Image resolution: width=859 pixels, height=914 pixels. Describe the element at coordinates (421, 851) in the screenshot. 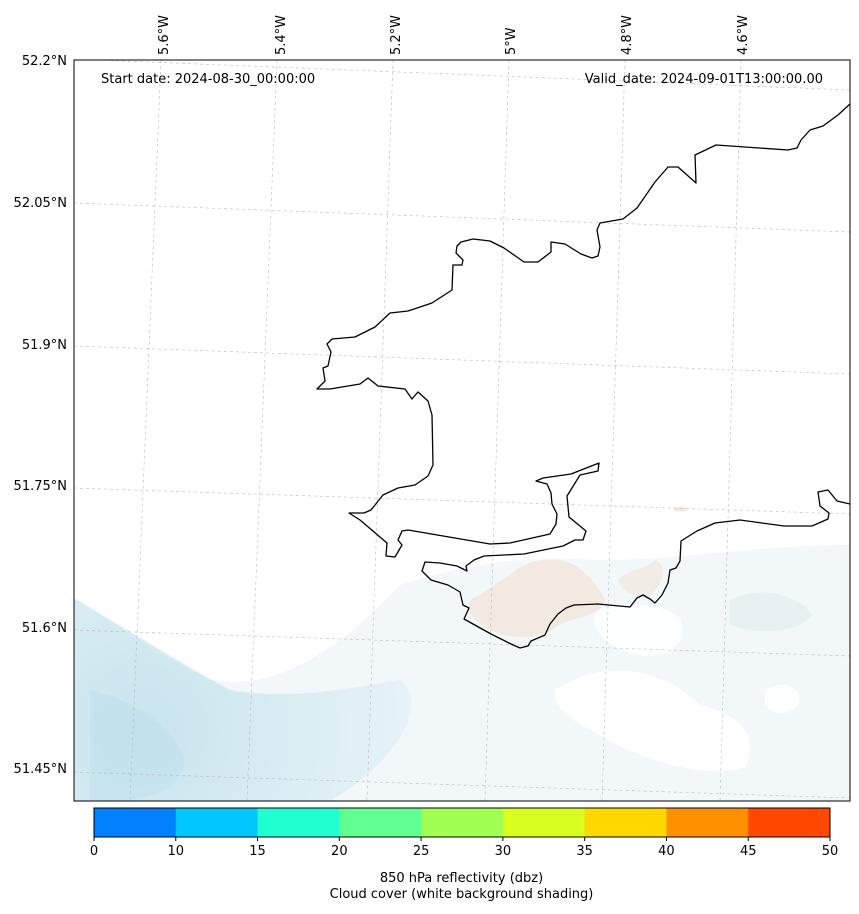

I see `colorbar-tick-label: 25` at that location.